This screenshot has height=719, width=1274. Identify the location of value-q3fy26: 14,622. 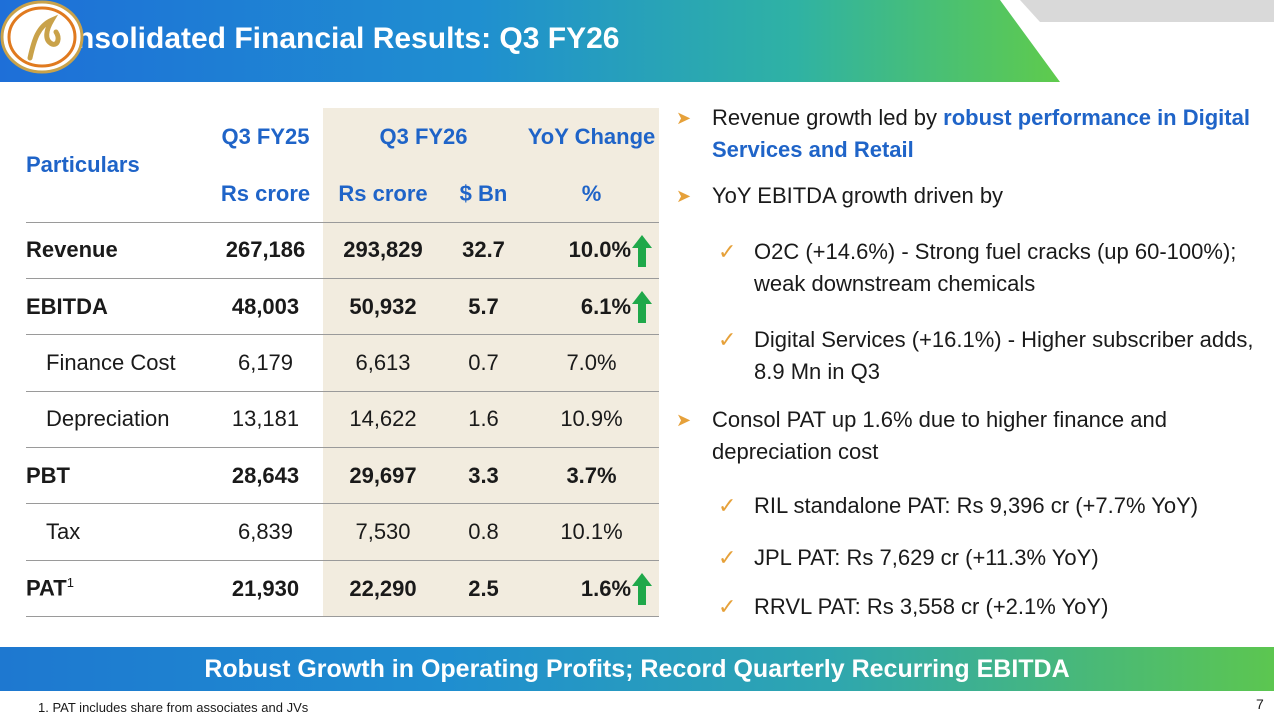
(383, 420).